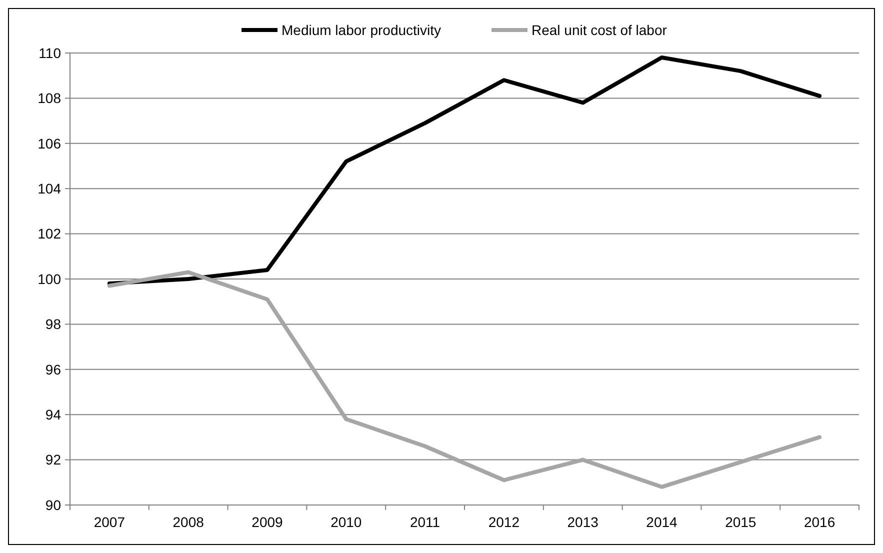 This screenshot has width=883, height=553. What do you see at coordinates (662, 522) in the screenshot?
I see `x-tick-label: 2014` at bounding box center [662, 522].